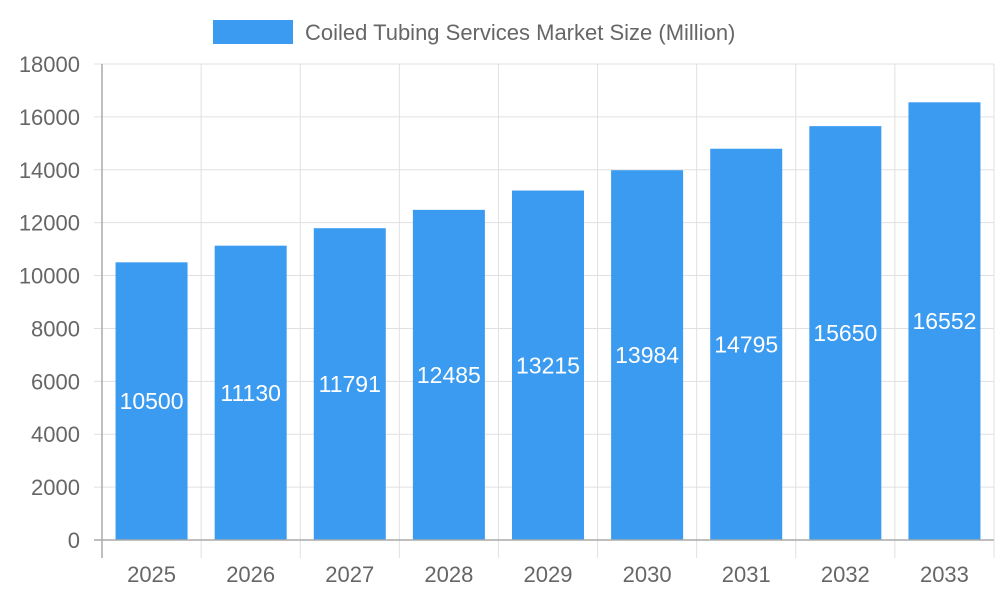  I want to click on data-label: 16552, so click(944, 321).